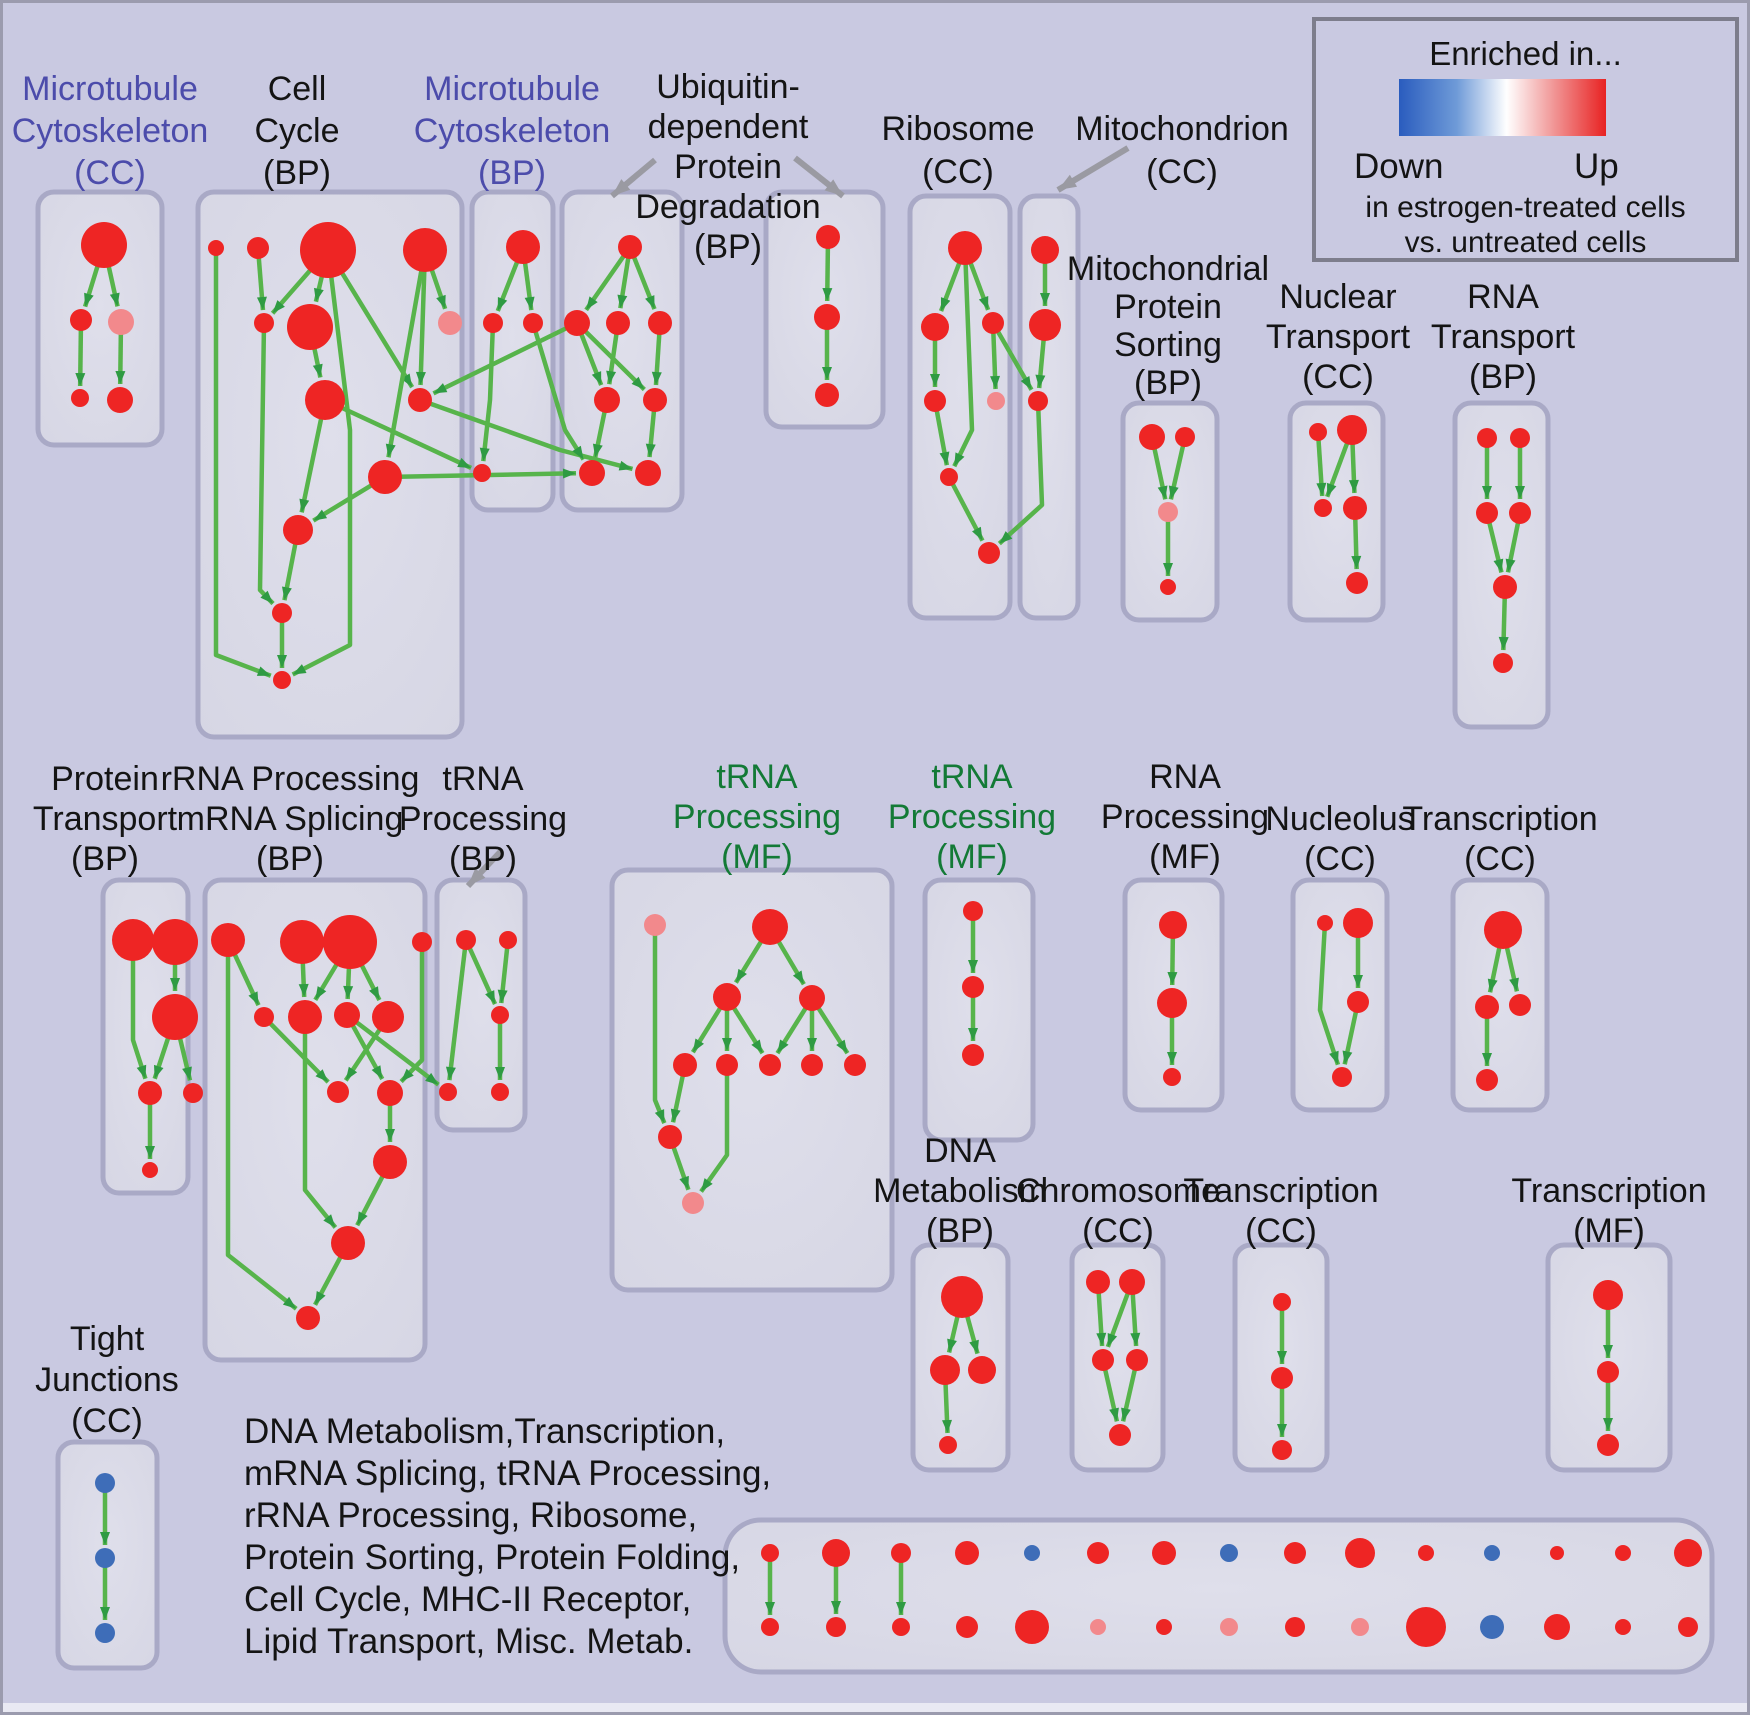  I want to click on cluster-label-trna-processing-mf-large: (MF), so click(757, 857).